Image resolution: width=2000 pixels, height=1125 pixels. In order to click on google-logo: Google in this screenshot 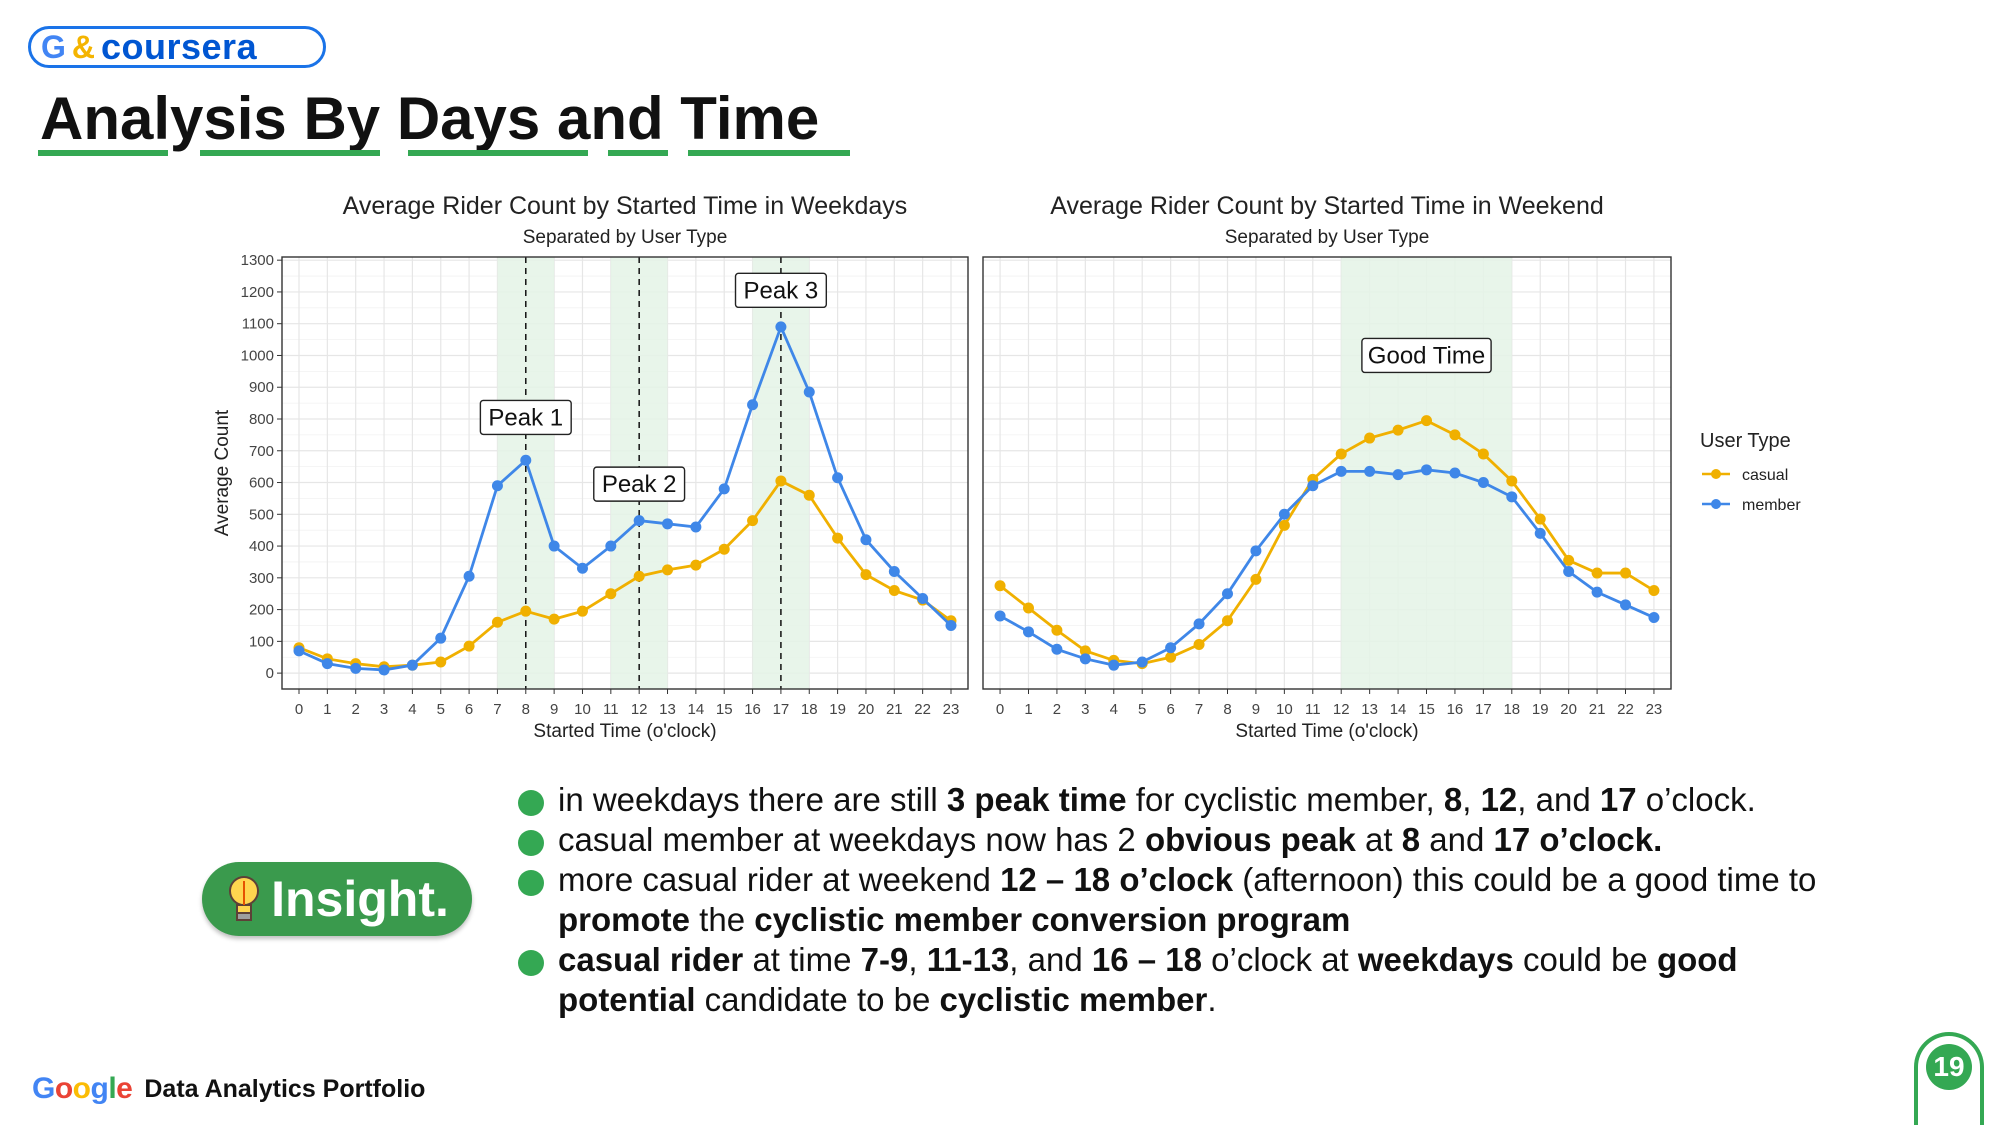, I will do `click(82, 1088)`.